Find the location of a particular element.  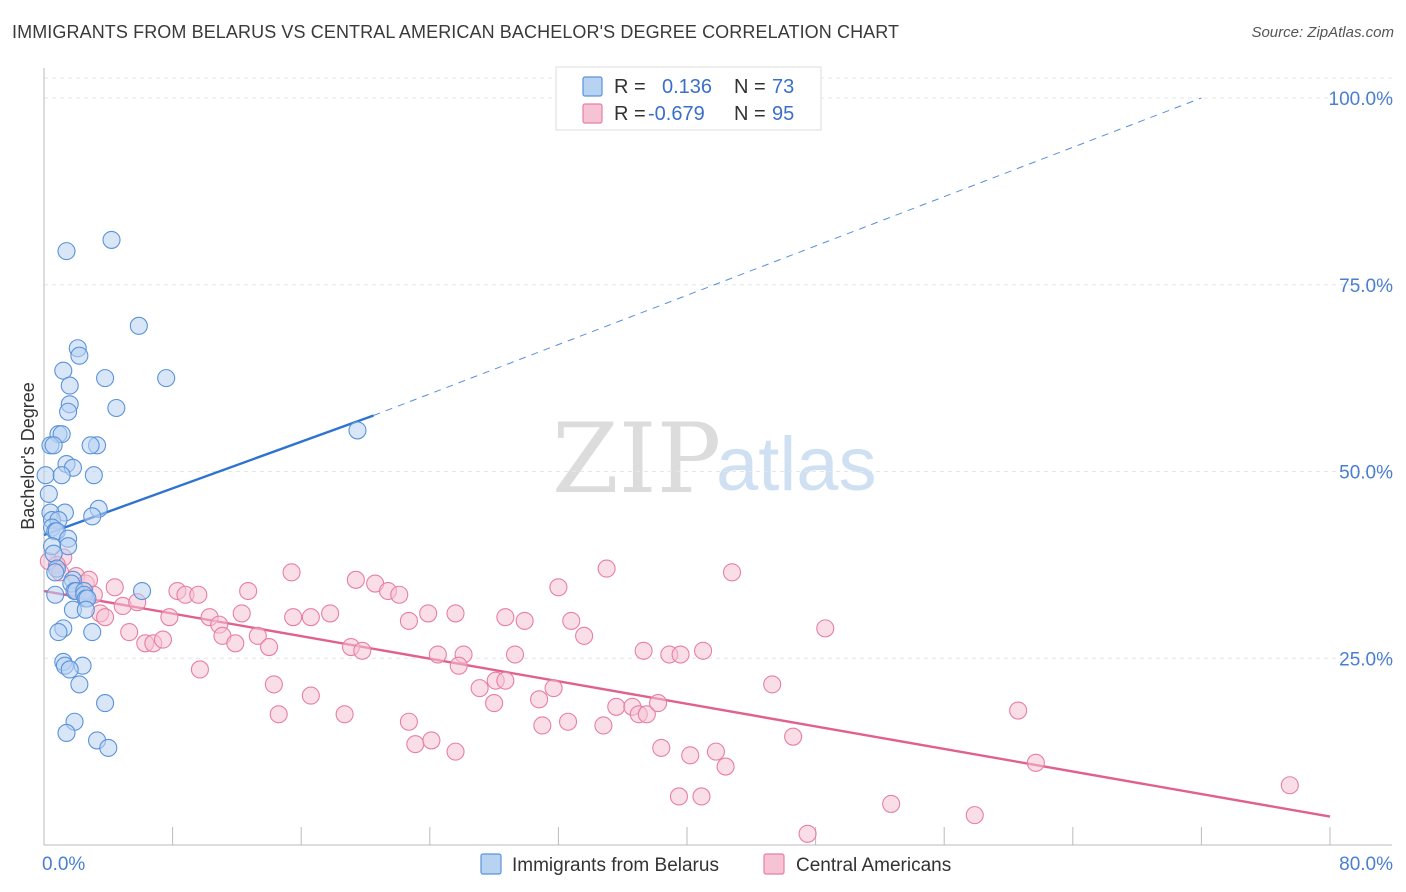

y-tick-label-2: 75.0% is located at coordinates (1366, 286).